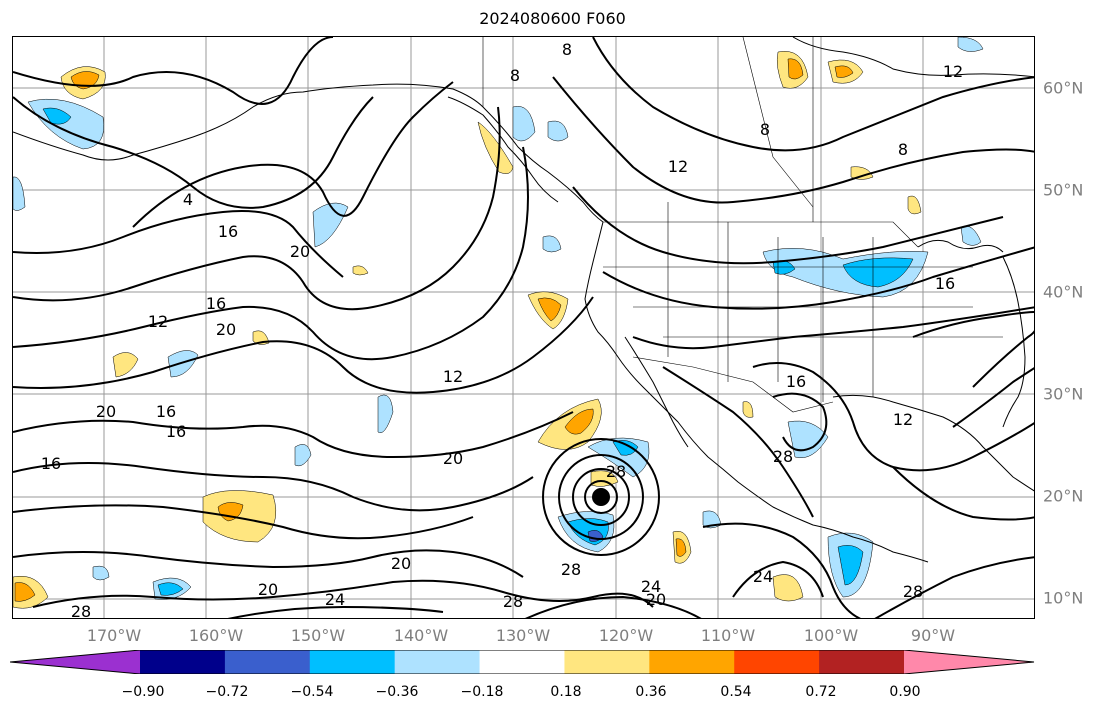 The image size is (1105, 712). Describe the element at coordinates (523, 635) in the screenshot. I see `lon-label: 130°W` at that location.